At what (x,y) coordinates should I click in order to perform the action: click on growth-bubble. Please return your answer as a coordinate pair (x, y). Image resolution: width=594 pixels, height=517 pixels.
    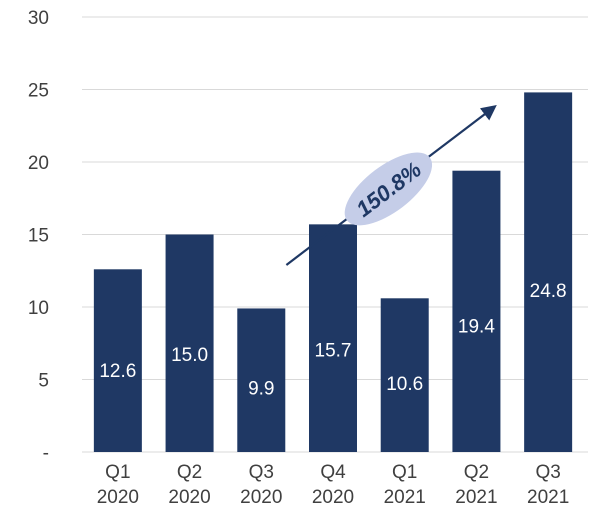
    Looking at the image, I should click on (388, 189).